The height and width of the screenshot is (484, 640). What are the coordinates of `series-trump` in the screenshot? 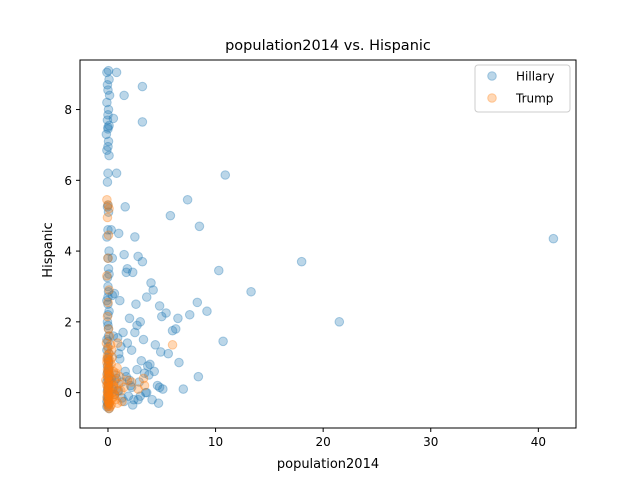 It's located at (139, 304).